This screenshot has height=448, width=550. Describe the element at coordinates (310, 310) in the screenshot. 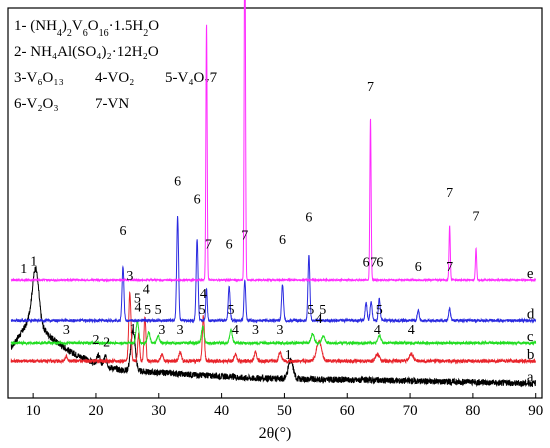

I see `peak-label-c-5: 5` at that location.